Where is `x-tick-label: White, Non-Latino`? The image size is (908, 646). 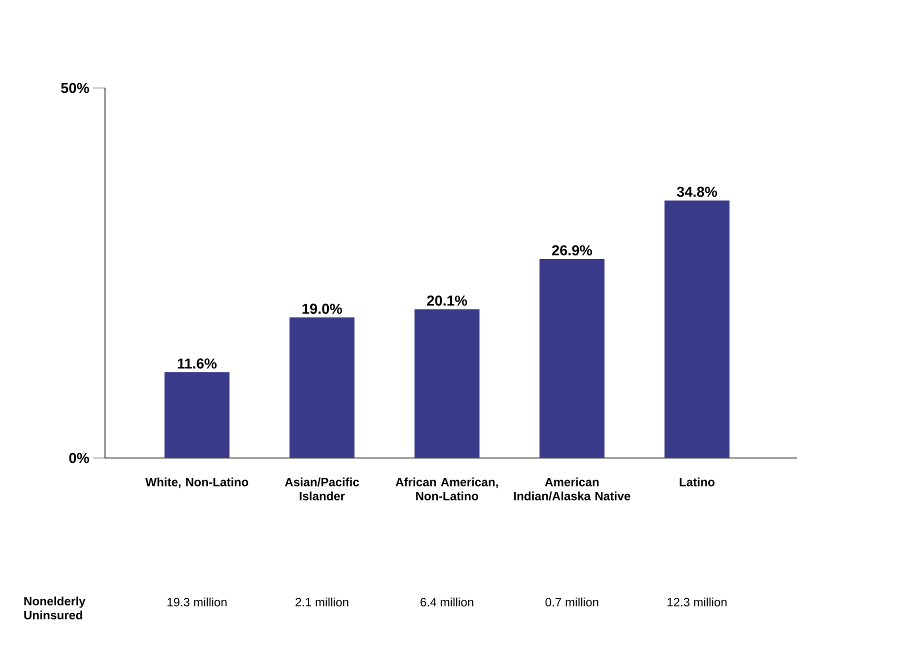 x-tick-label: White, Non-Latino is located at coordinates (196, 483).